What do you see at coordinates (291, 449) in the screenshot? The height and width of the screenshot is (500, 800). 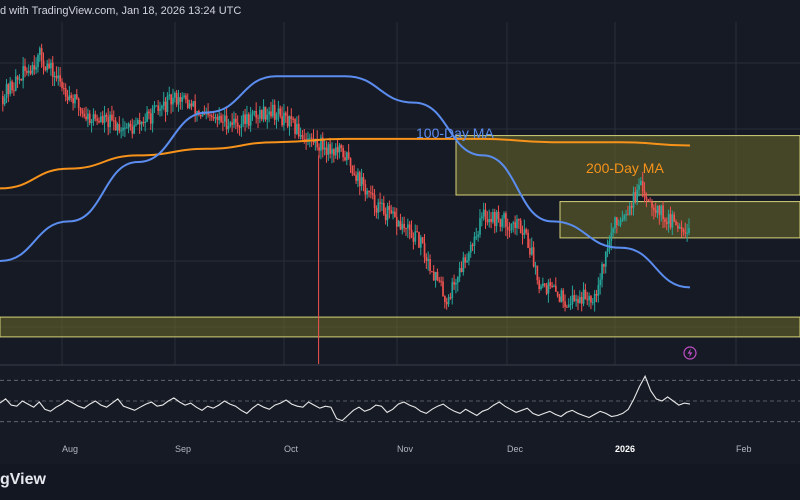 I see `x-tick-oct: Oct` at bounding box center [291, 449].